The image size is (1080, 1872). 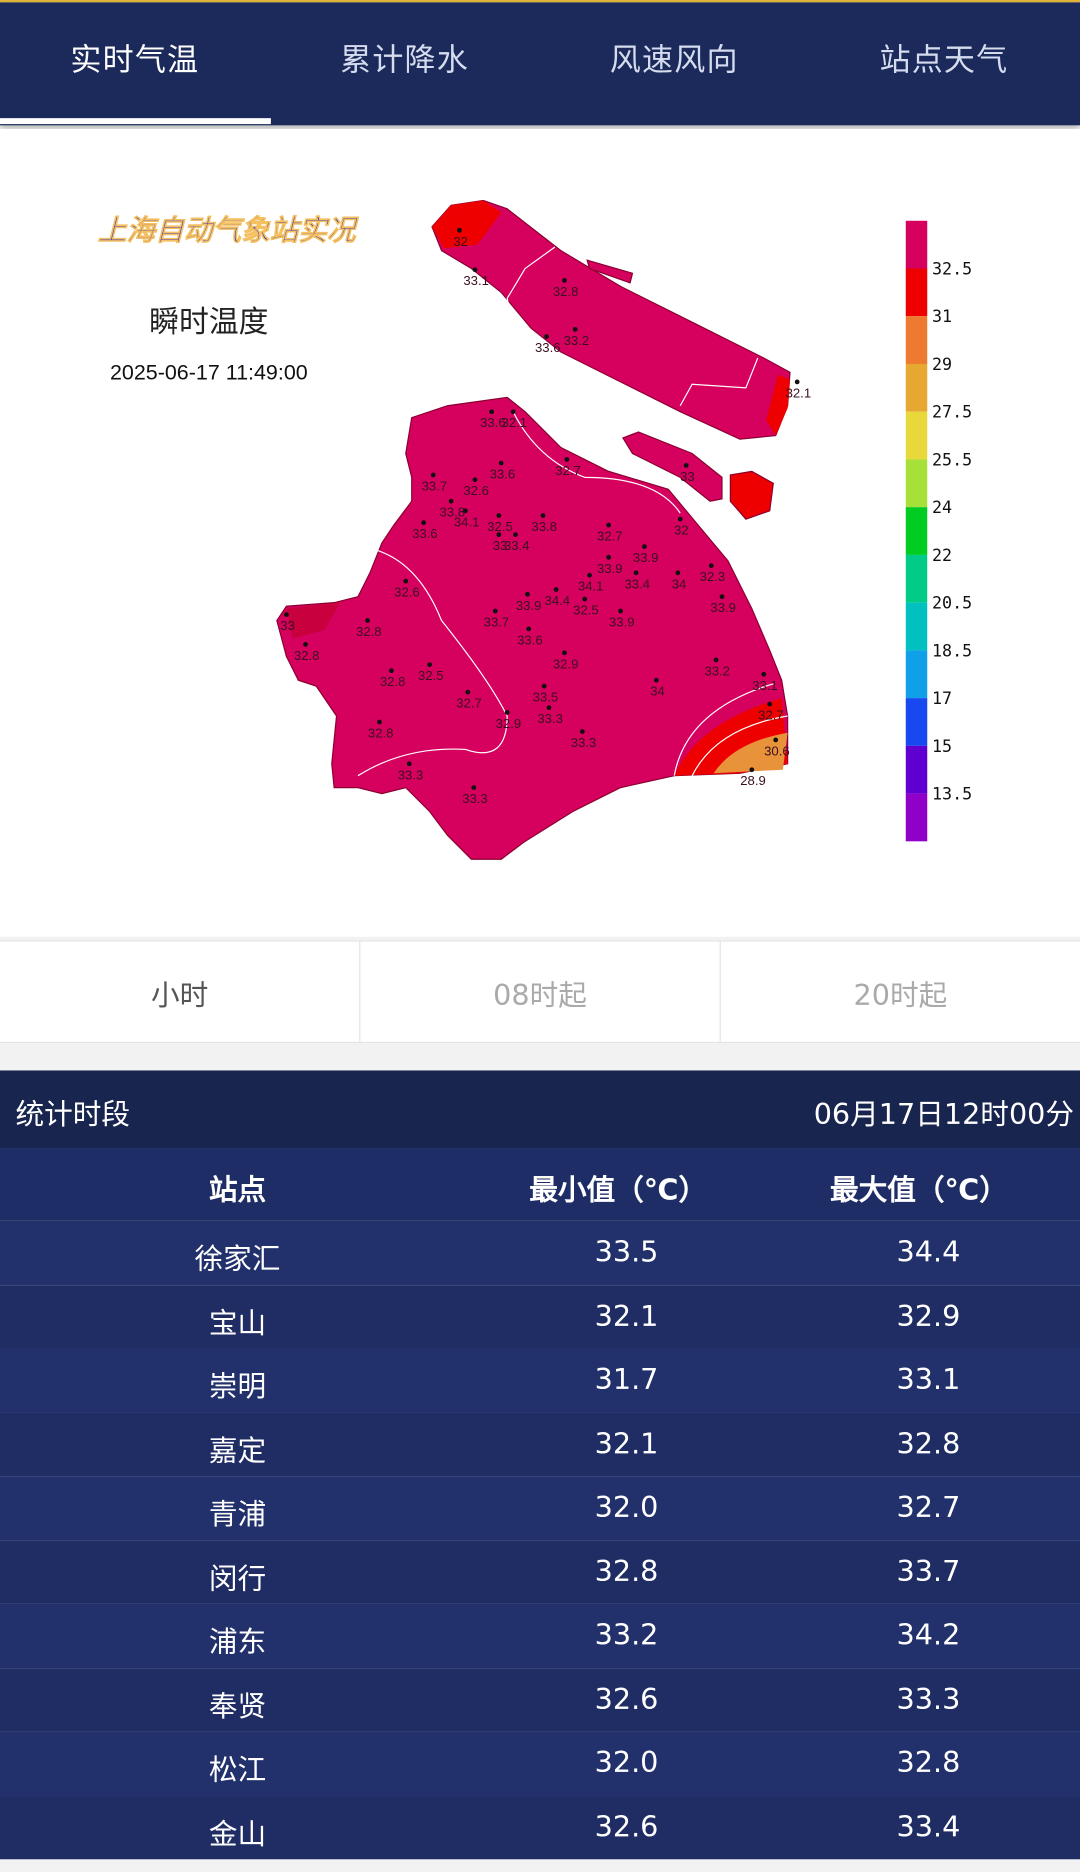 What do you see at coordinates (540, 1444) in the screenshot?
I see `table-row: 嘉定 32.1 32.8` at bounding box center [540, 1444].